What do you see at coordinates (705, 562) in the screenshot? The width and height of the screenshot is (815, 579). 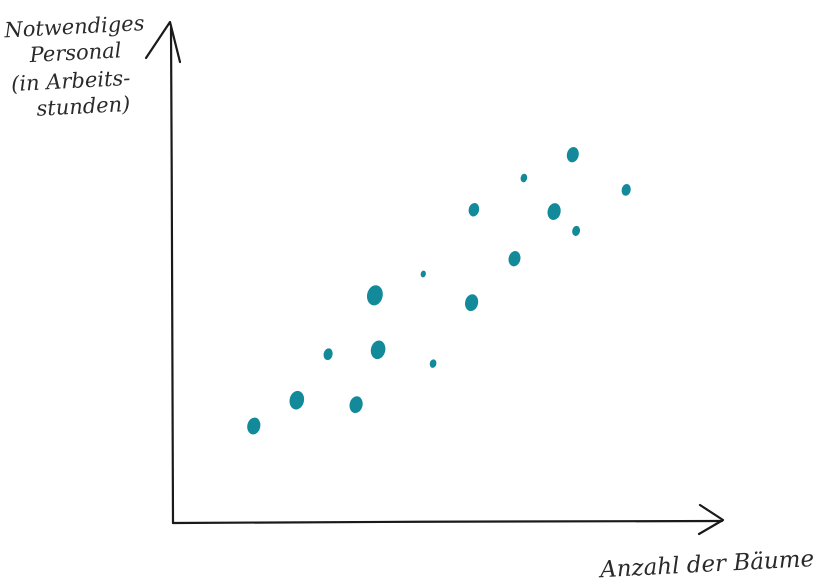 I see `x-axis-label: Anzahl der Bäume` at bounding box center [705, 562].